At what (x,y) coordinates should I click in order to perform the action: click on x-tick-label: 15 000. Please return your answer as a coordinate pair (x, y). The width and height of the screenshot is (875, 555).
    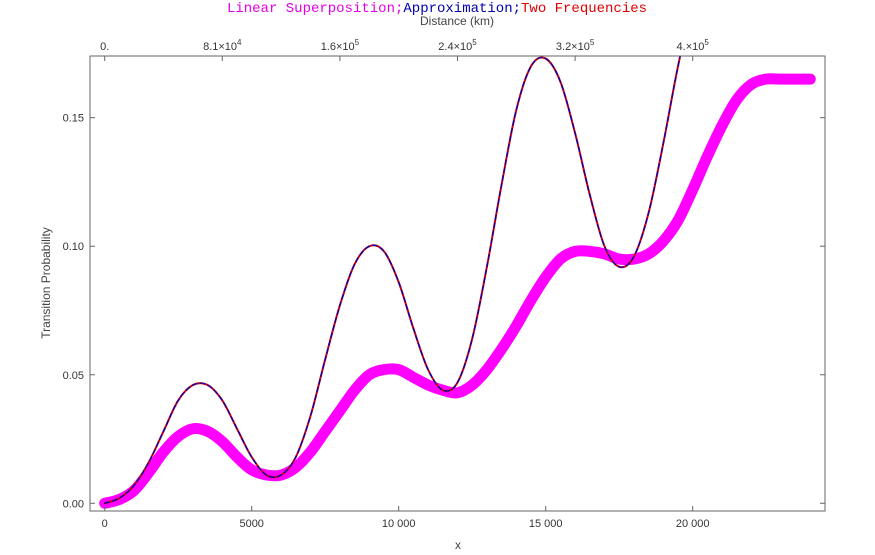
    Looking at the image, I should click on (546, 524).